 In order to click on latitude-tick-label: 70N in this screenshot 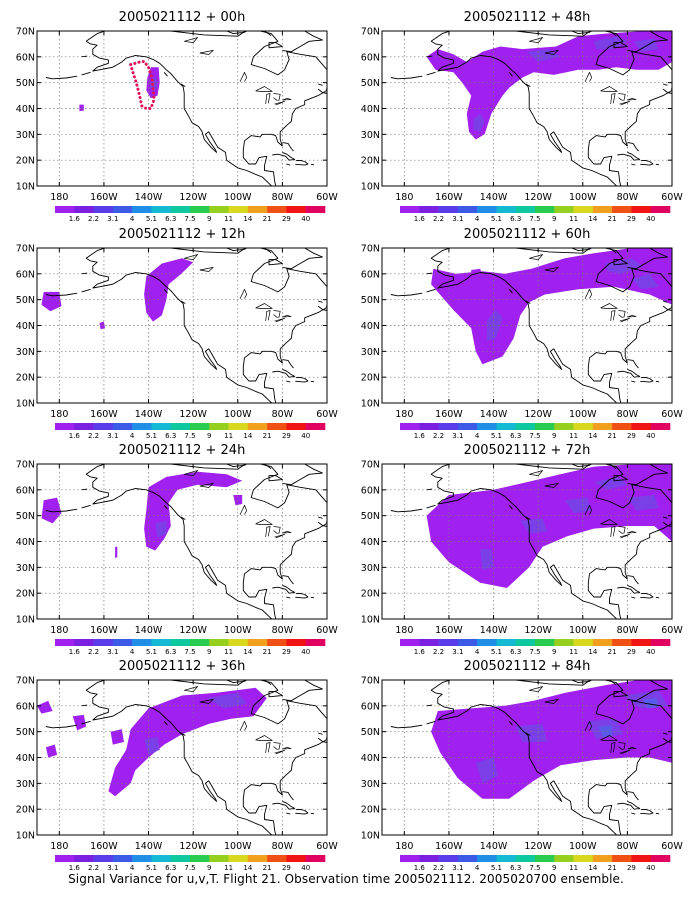, I will do `click(25, 32)`.